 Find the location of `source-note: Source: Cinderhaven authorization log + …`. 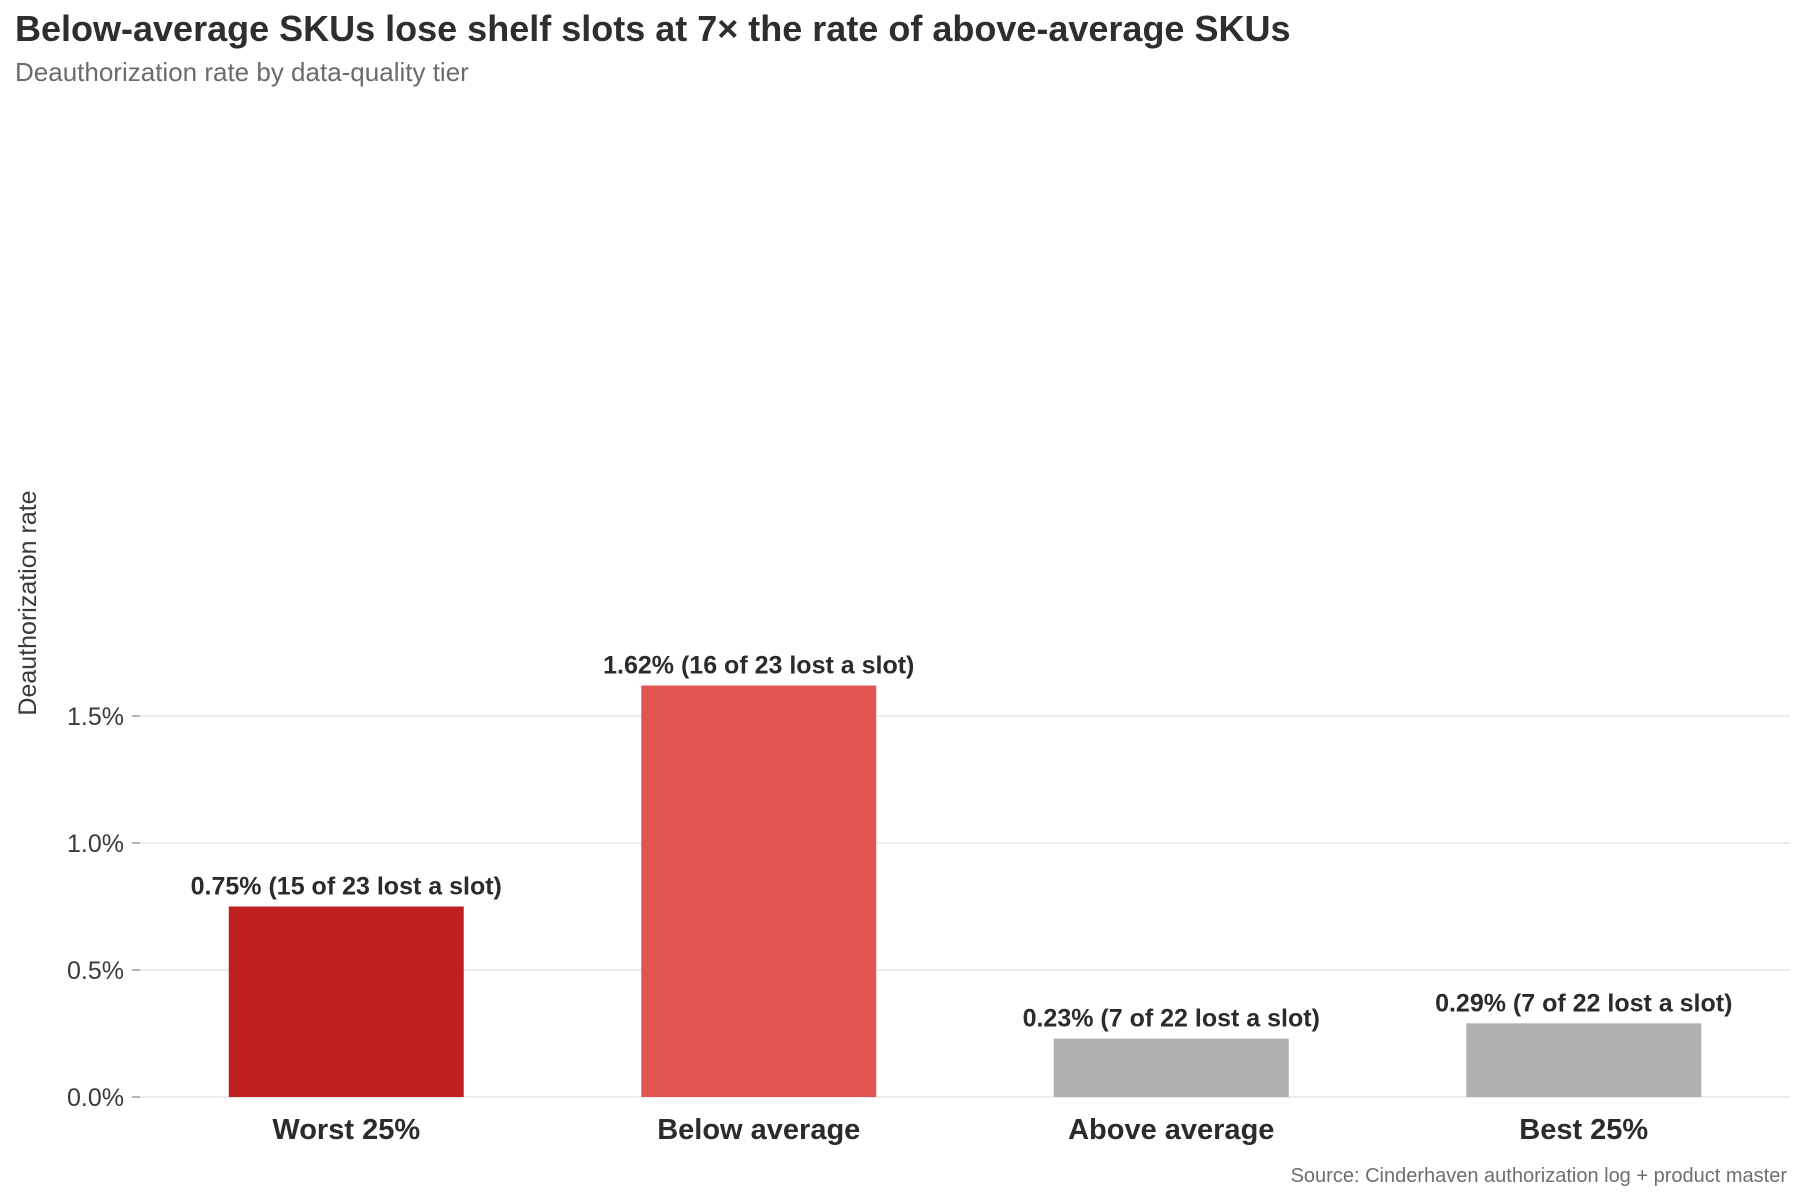

source-note: Source: Cinderhaven authorization log + … is located at coordinates (1538, 1176).